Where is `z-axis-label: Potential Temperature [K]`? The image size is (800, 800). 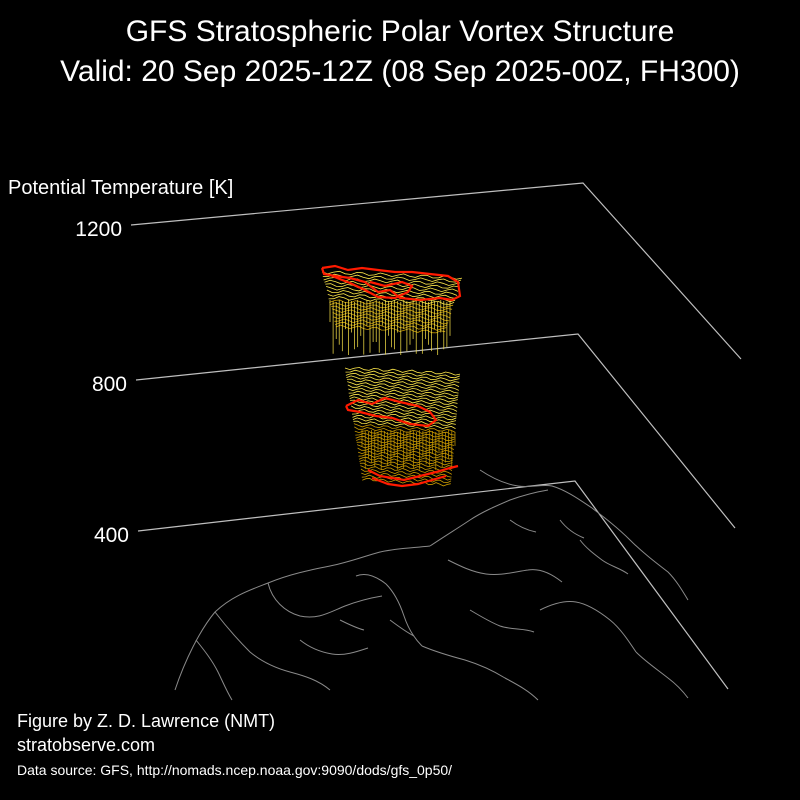 z-axis-label: Potential Temperature [K] is located at coordinates (120, 188).